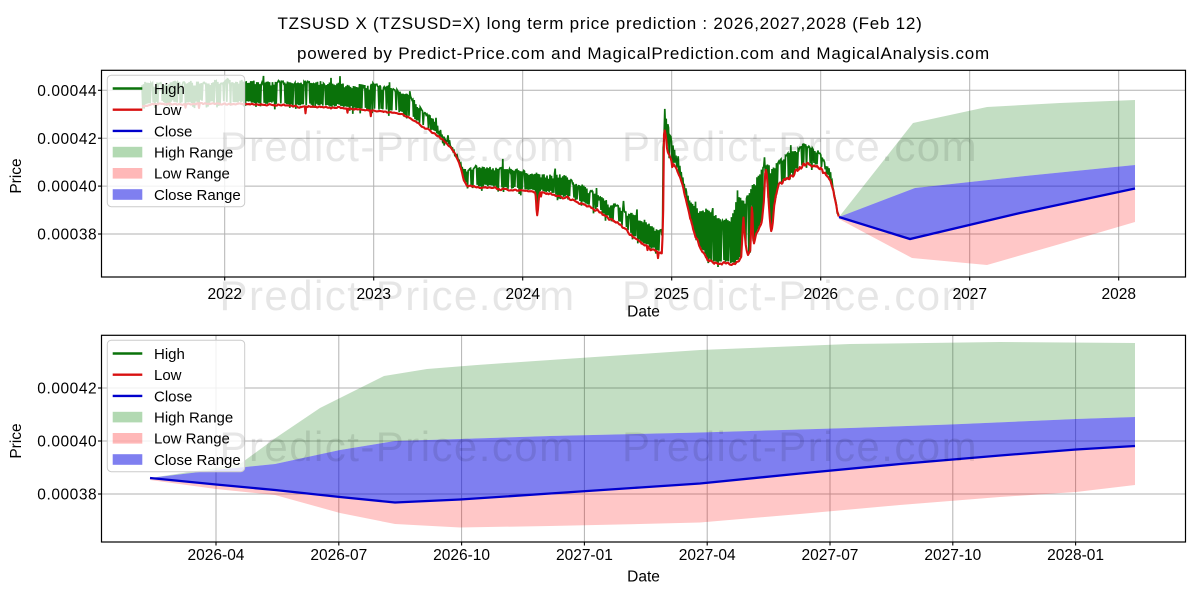  I want to click on svg-text: 0.00044, so click(67, 91).